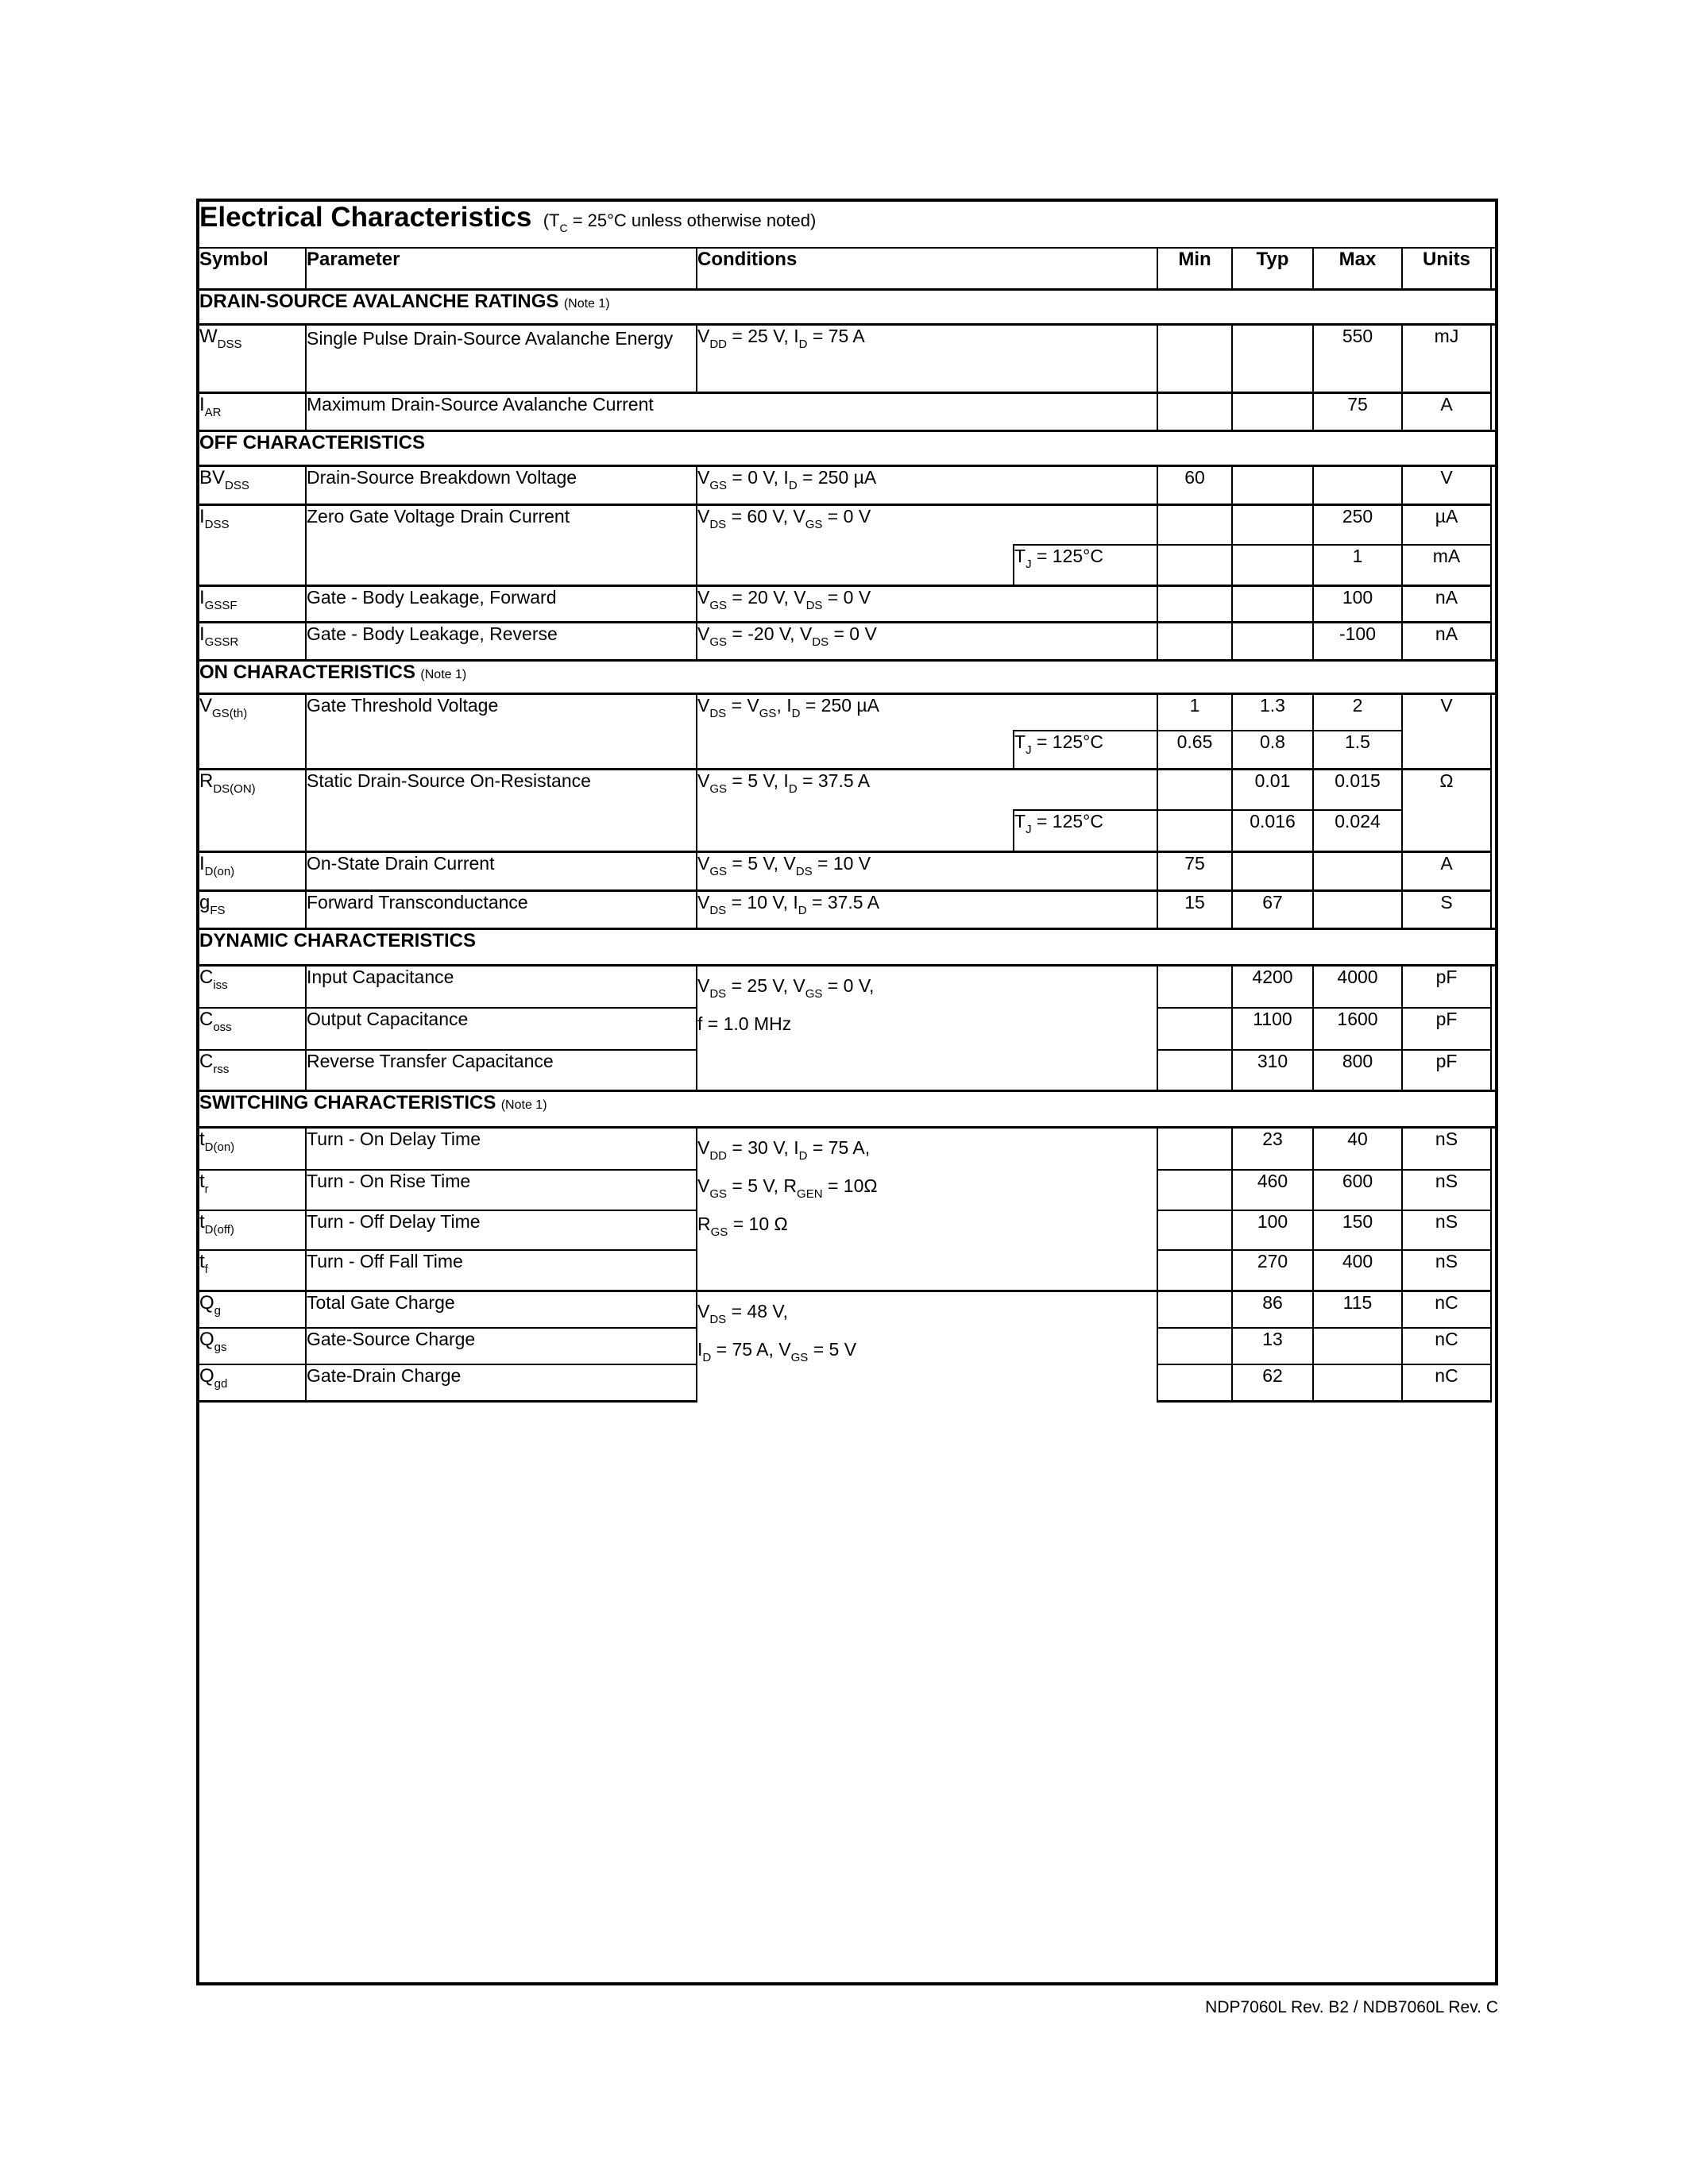  Describe the element at coordinates (1358, 564) in the screenshot. I see `max-cell: 1` at that location.